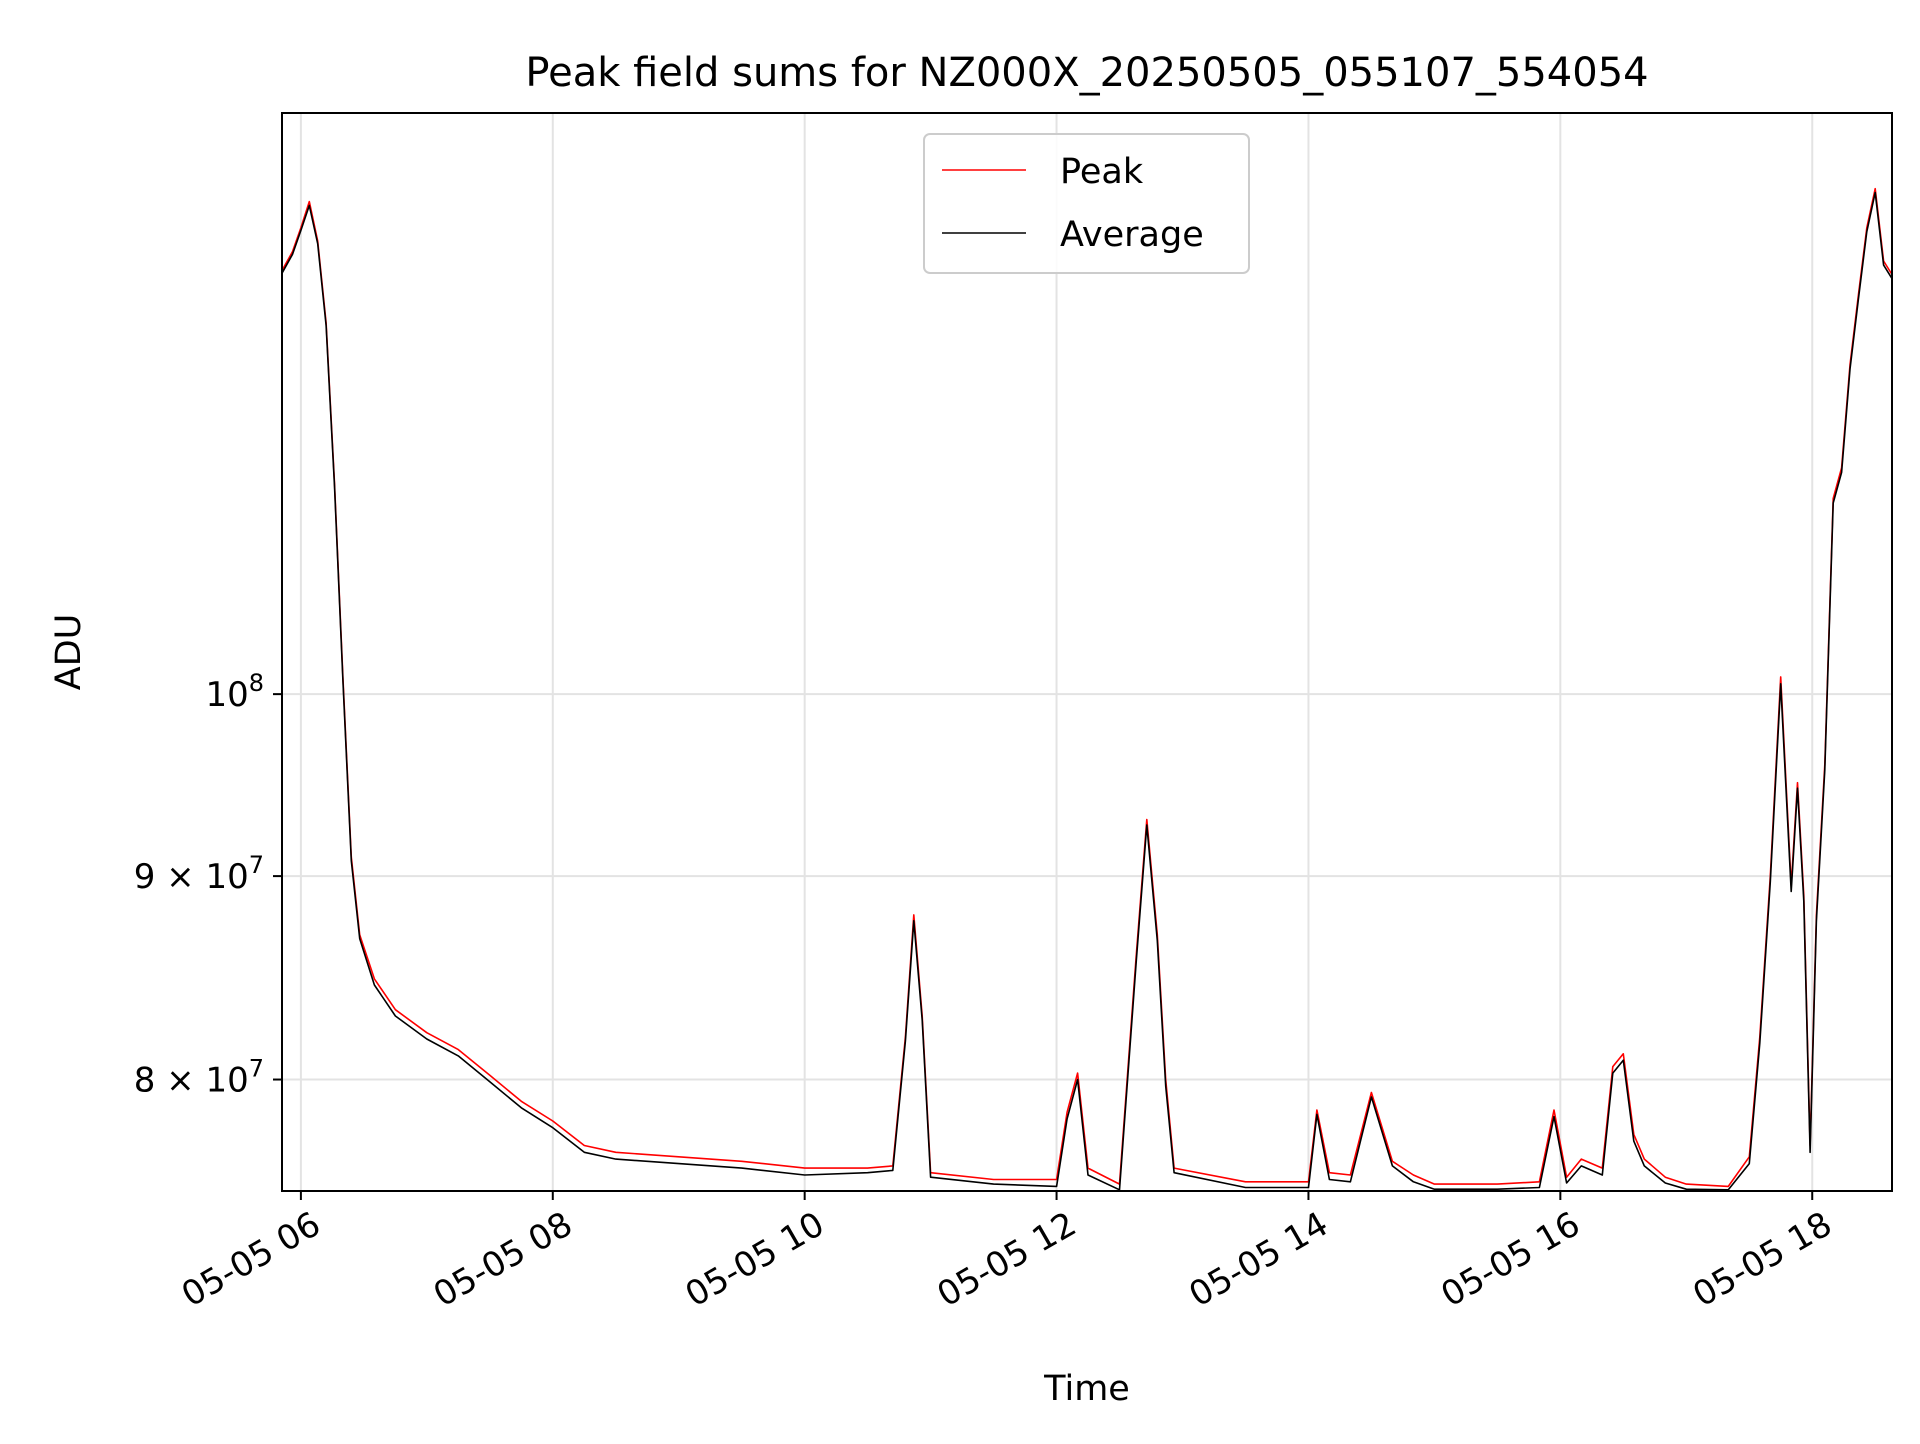  I want to click on y-tick-label: 108, so click(234, 692).